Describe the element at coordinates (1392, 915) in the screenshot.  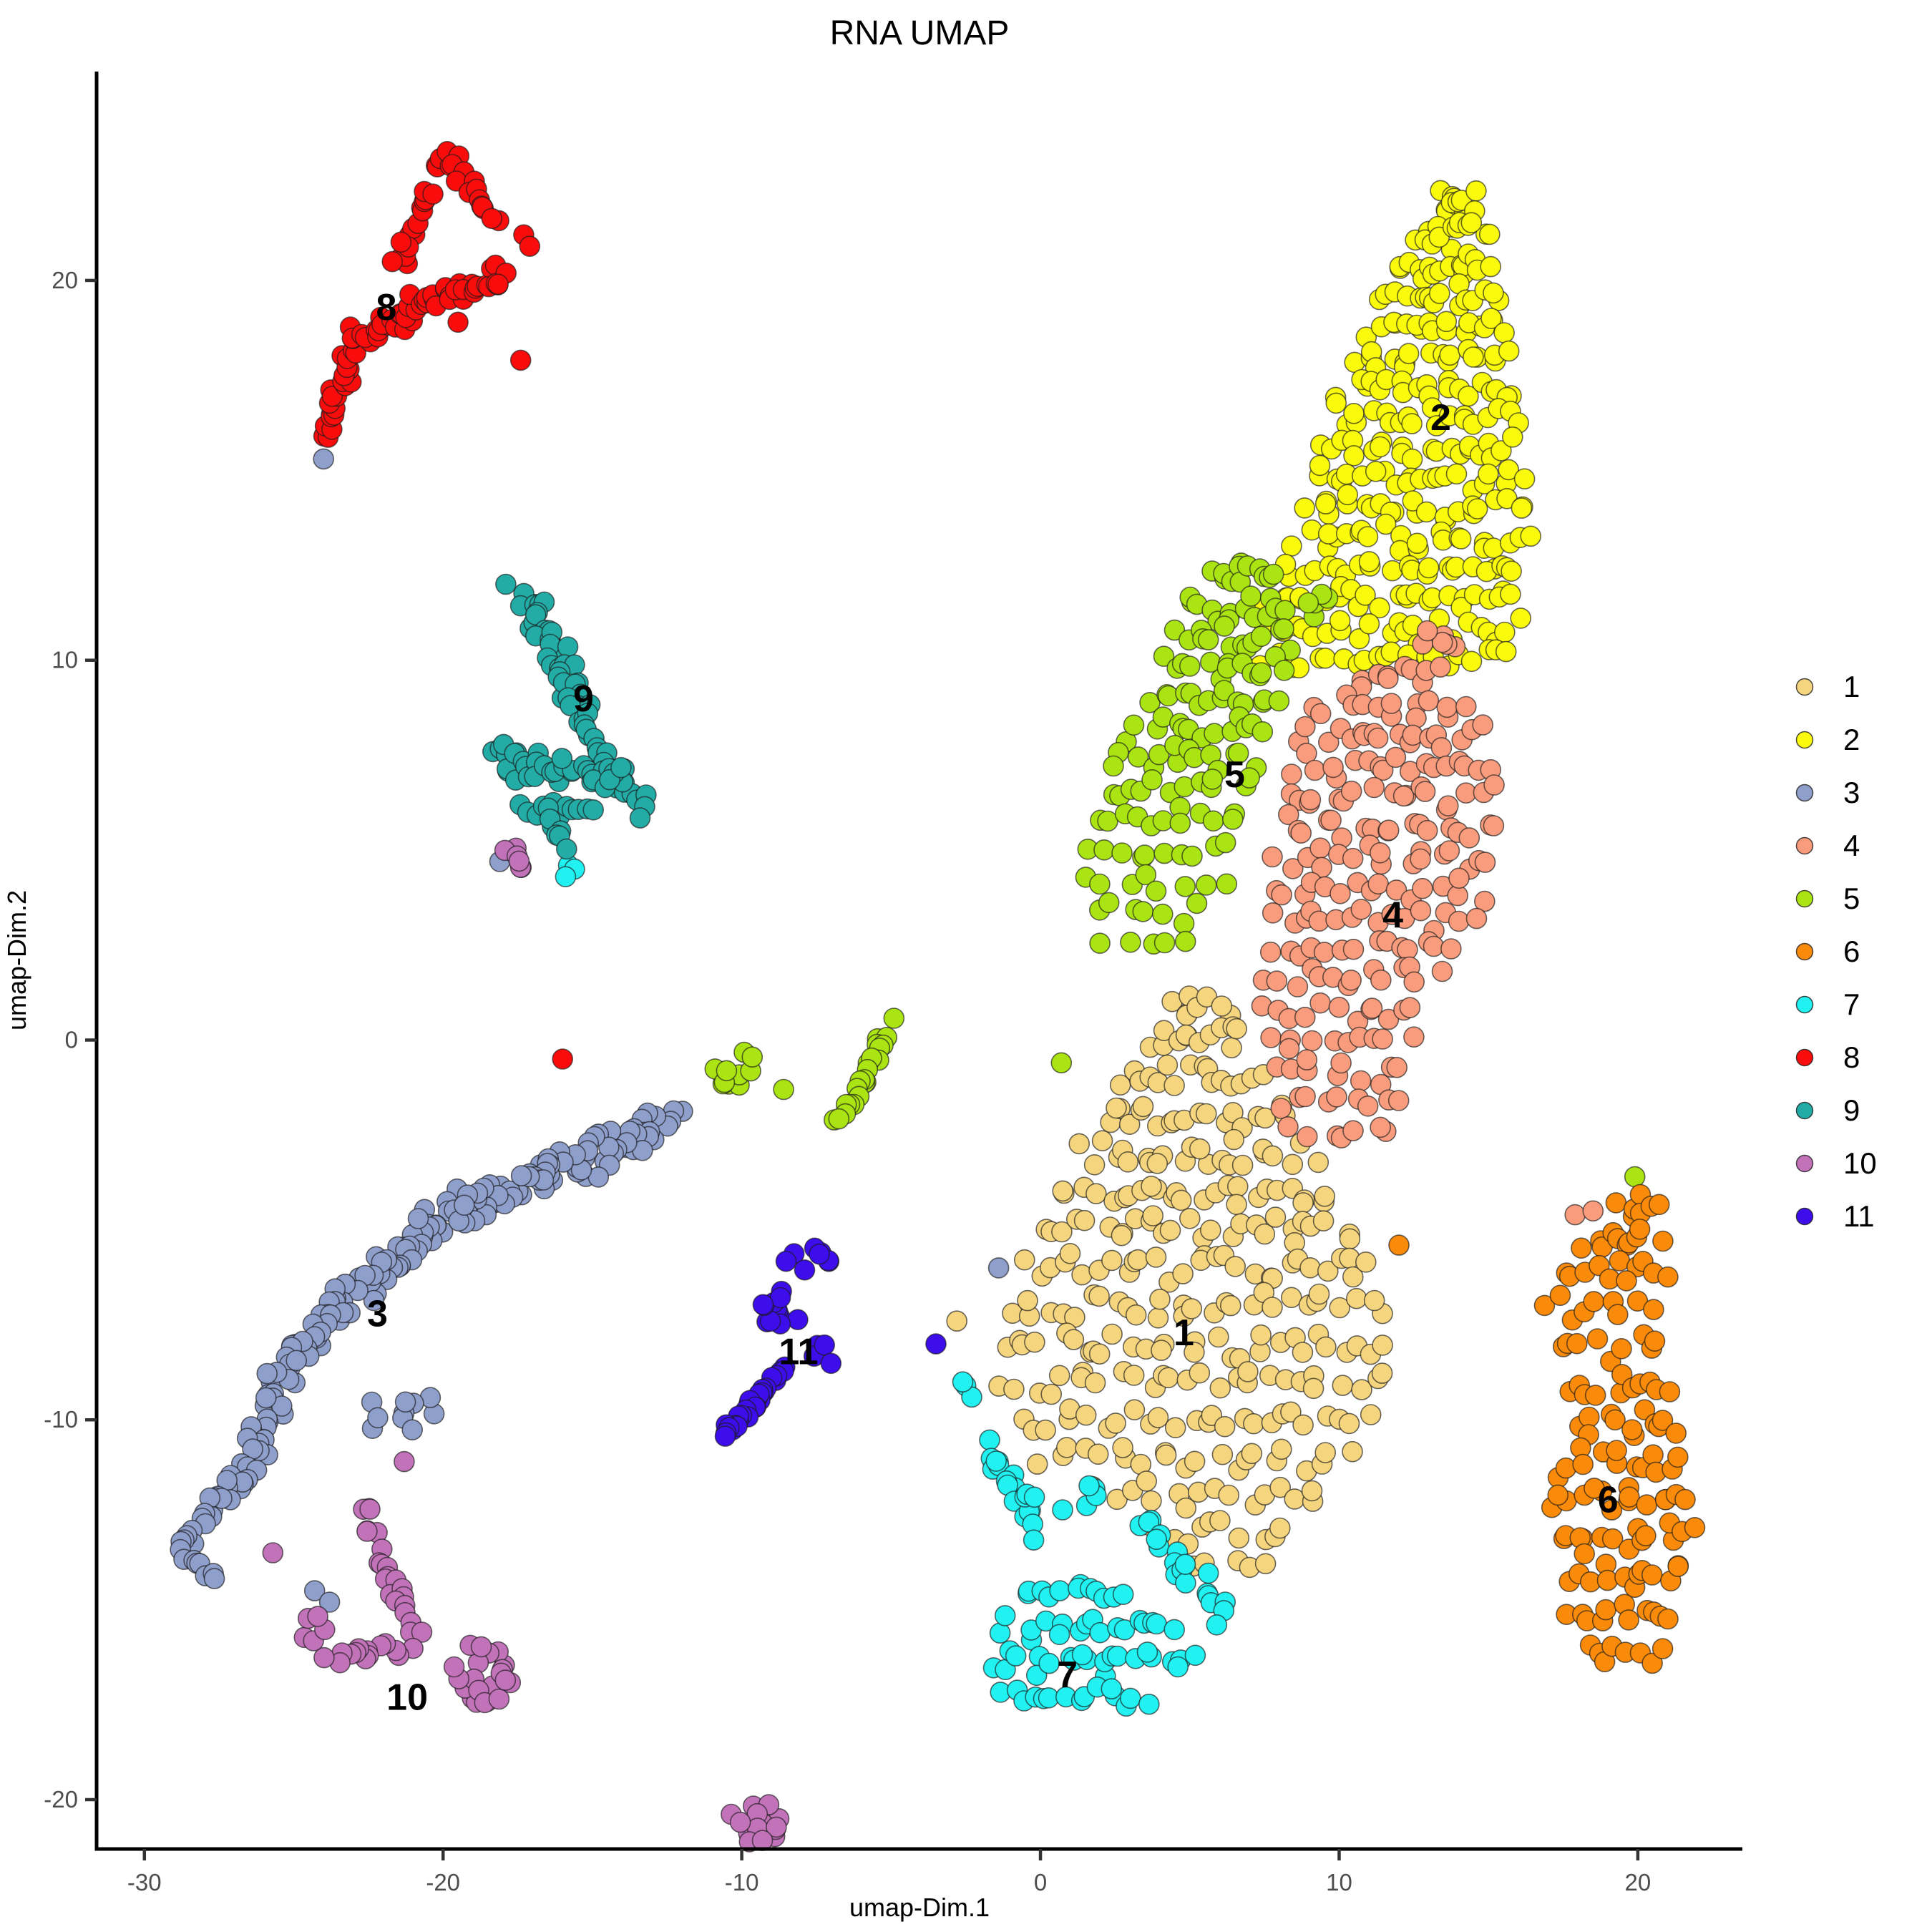
I see `cluster-label-4: 4` at that location.